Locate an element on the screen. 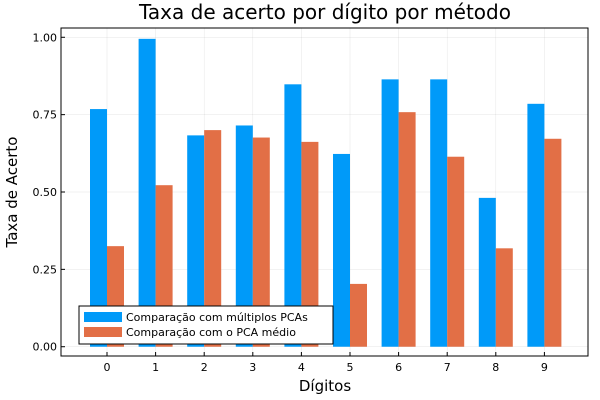 The image size is (600, 400). y-tick-label-4: 1.00 is located at coordinates (45, 37).